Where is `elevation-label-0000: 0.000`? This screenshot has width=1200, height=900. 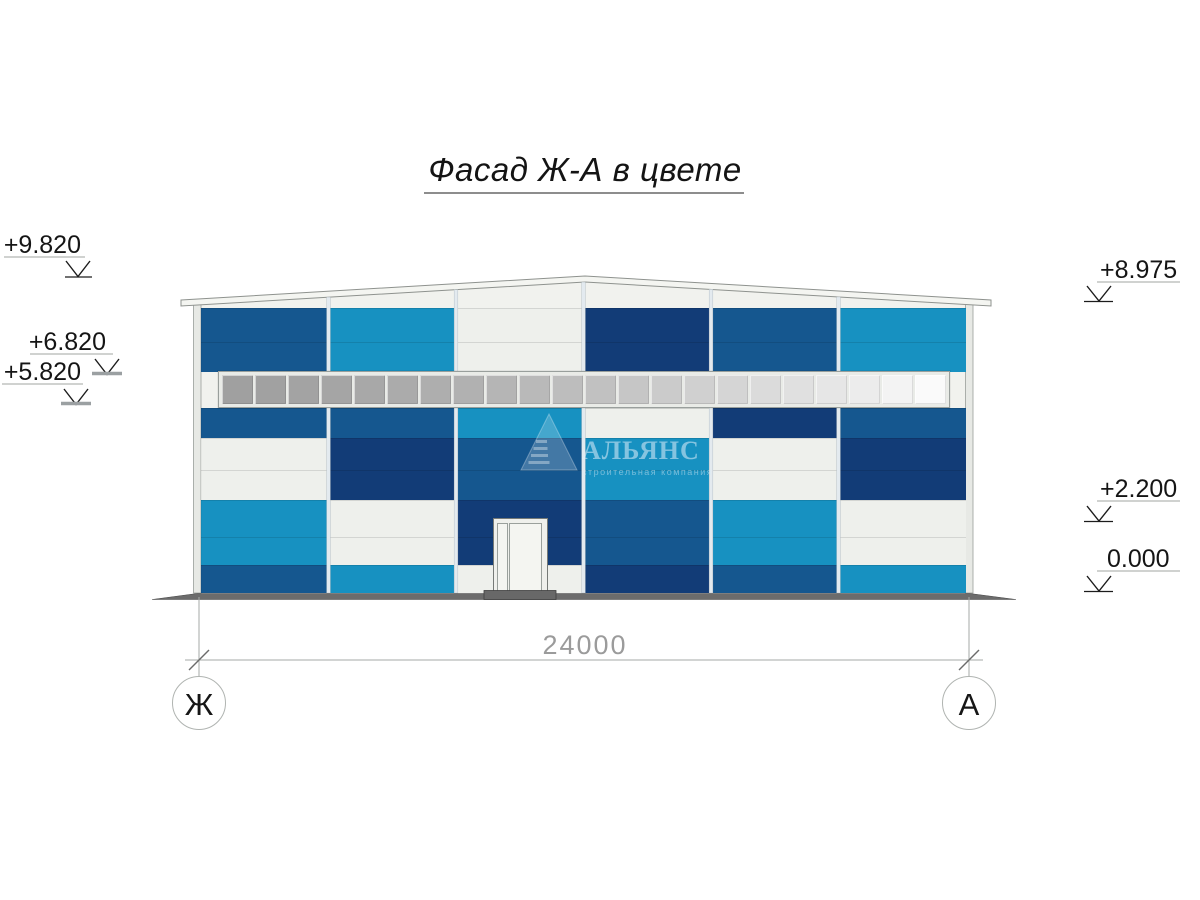
elevation-label-0000: 0.000 is located at coordinates (1138, 559).